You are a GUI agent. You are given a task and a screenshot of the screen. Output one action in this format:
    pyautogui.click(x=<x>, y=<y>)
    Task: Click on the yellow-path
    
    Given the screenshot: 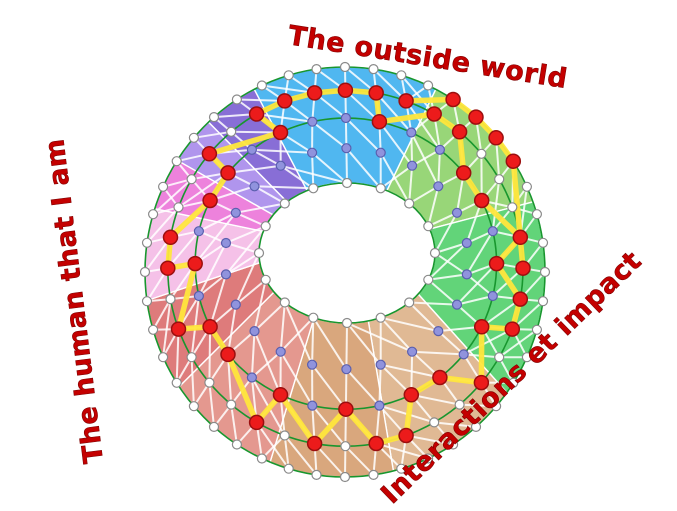 What is the action you would take?
    pyautogui.click(x=464, y=183)
    